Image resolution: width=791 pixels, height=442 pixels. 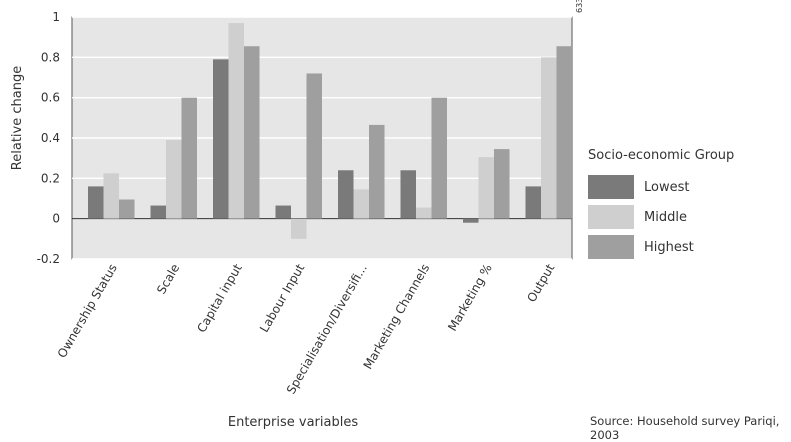 I want to click on legend-swatch-lowest, so click(x=611, y=187).